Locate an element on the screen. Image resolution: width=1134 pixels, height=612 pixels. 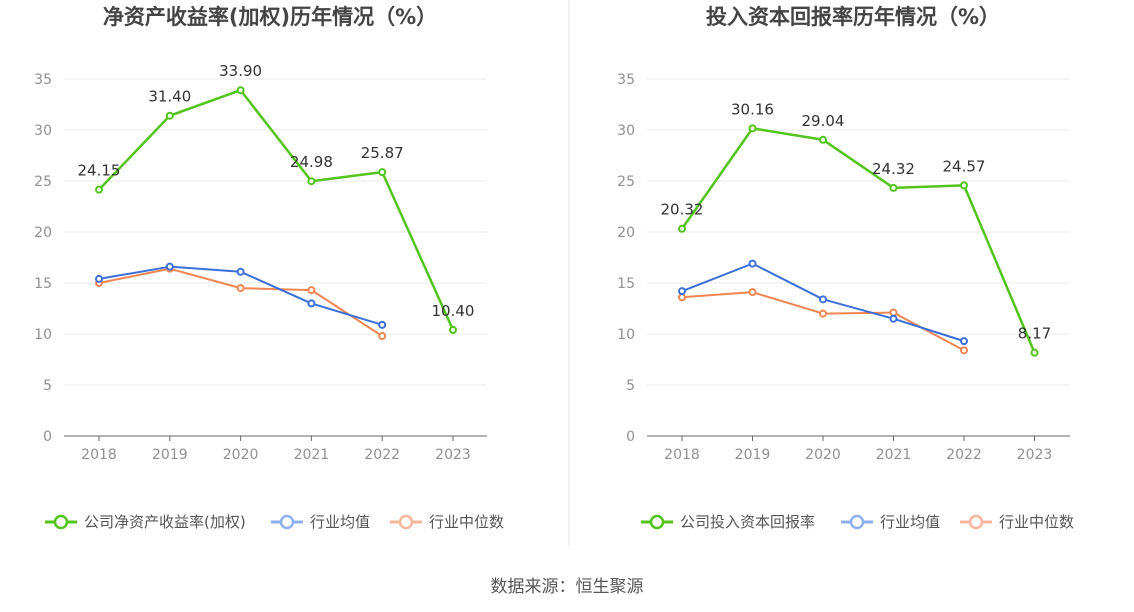
data-label: 24.98 is located at coordinates (311, 162).